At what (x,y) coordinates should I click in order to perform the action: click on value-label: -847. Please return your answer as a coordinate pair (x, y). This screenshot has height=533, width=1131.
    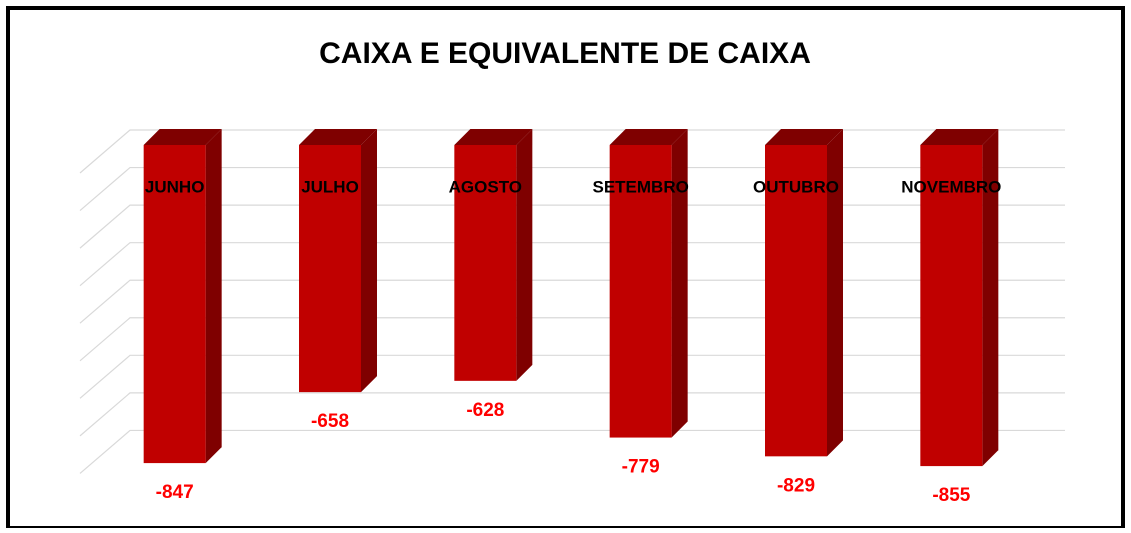
    Looking at the image, I should click on (175, 492).